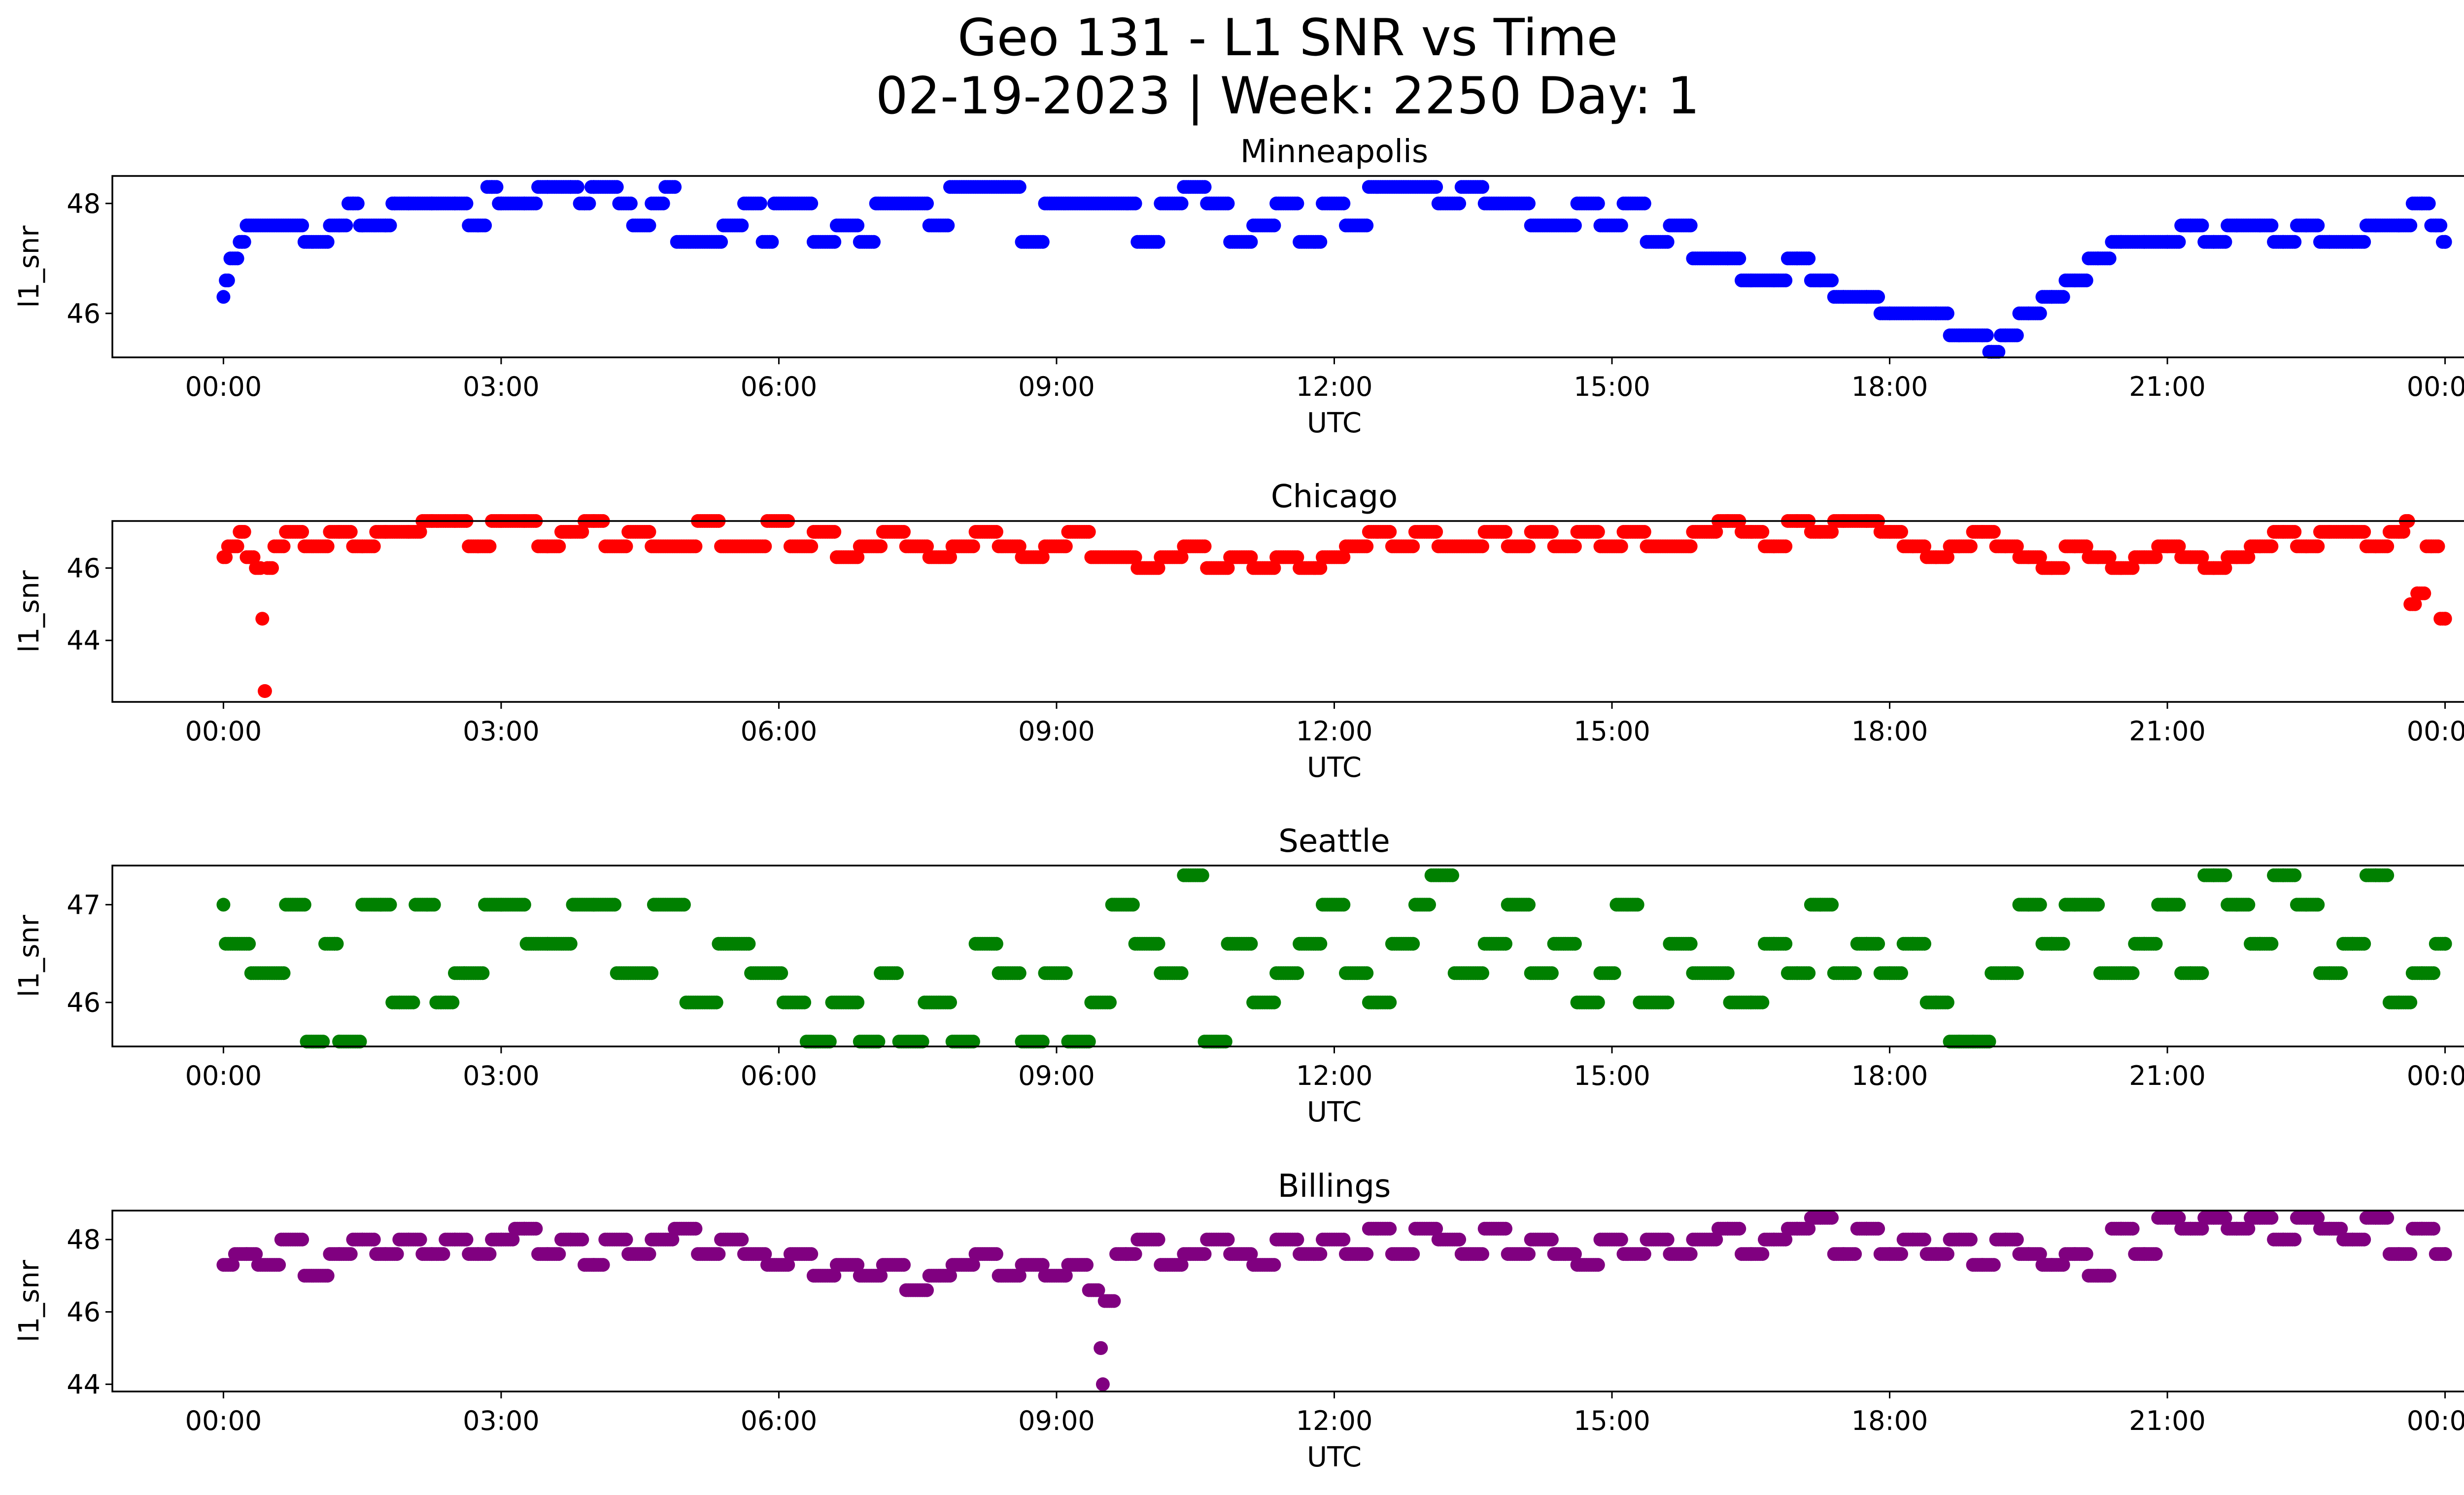 The width and height of the screenshot is (2464, 1495). I want to click on y-tick-label: 46, so click(84, 1002).